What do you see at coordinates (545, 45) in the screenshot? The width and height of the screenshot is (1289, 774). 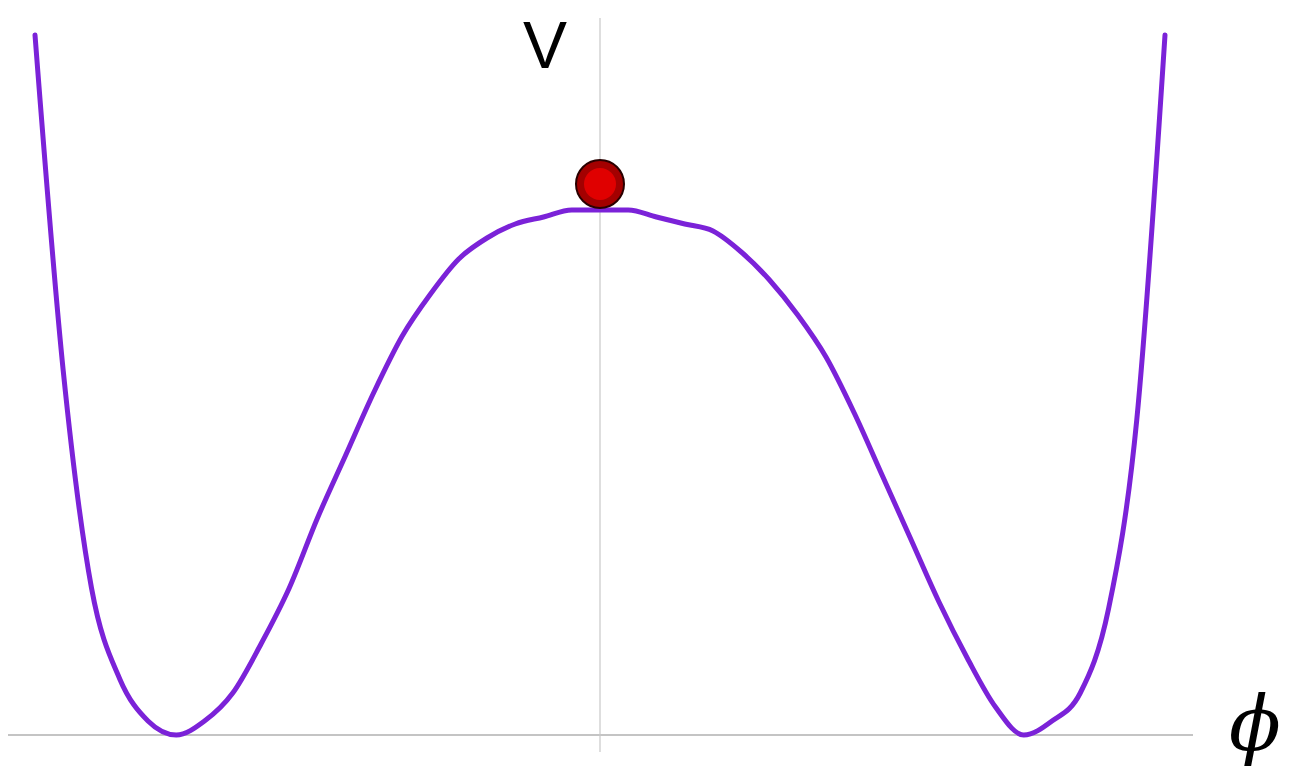 I see `y-axis-title: V` at bounding box center [545, 45].